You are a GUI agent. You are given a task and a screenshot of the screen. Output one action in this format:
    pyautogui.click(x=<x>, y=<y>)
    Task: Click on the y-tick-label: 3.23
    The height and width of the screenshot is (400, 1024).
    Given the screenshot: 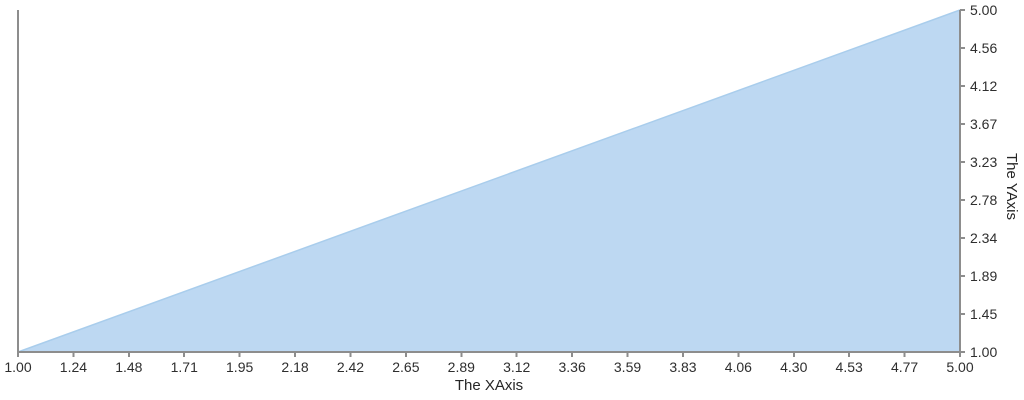 What is the action you would take?
    pyautogui.click(x=984, y=162)
    